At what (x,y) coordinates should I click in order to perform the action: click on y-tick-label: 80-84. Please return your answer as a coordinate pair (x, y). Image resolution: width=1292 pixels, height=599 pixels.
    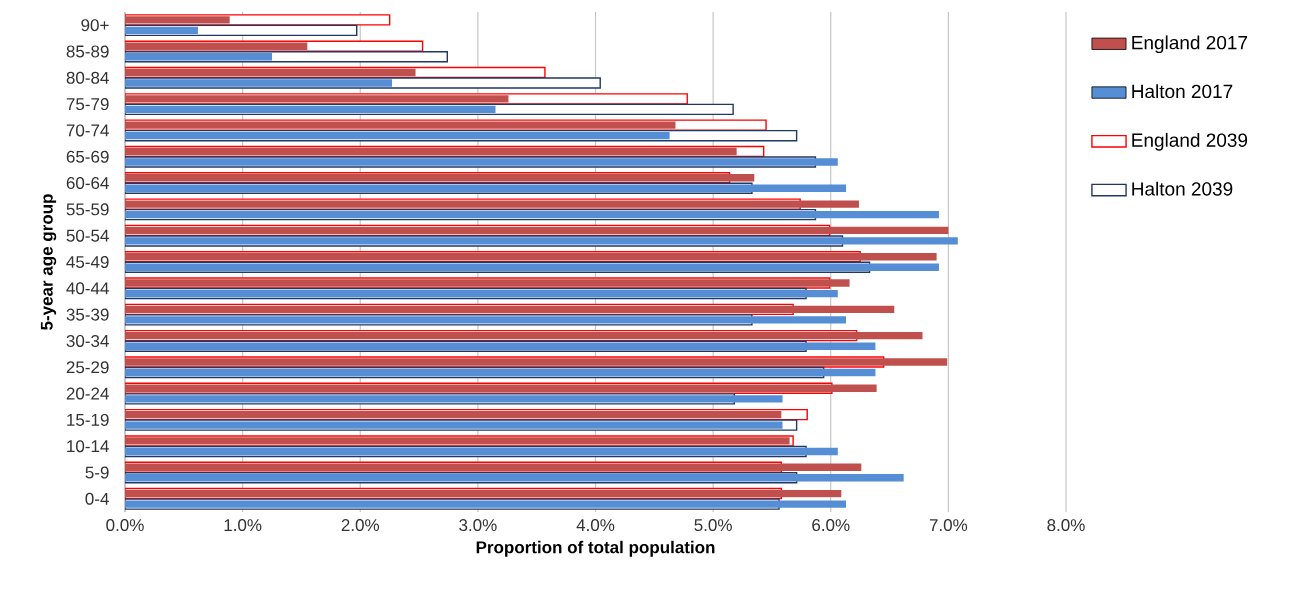
    Looking at the image, I should click on (87, 77).